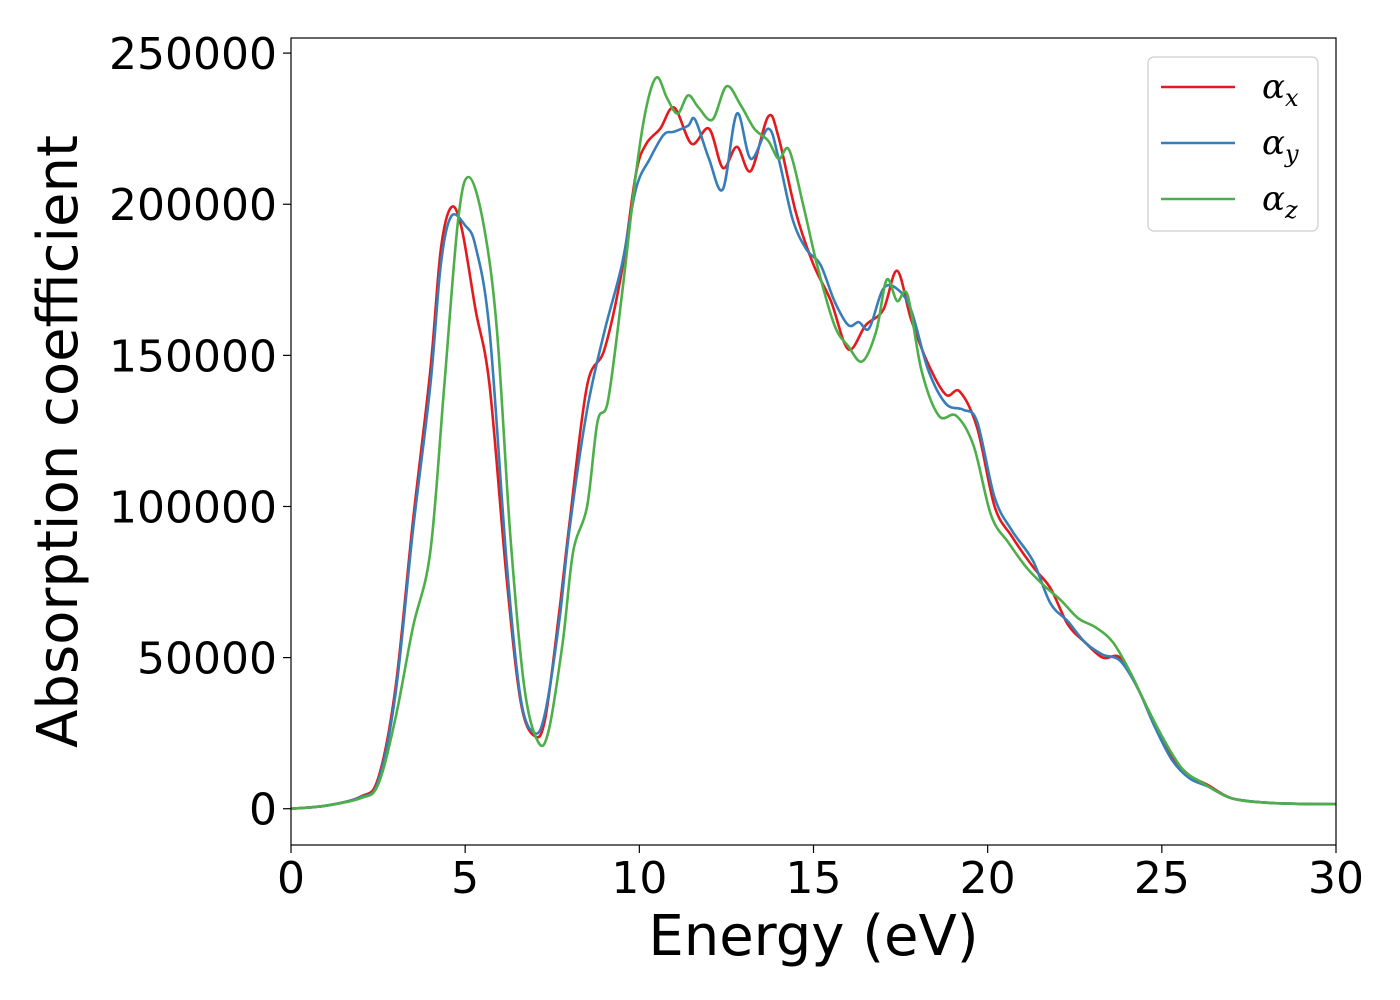  What do you see at coordinates (193, 54) in the screenshot?
I see `y-tick-label: 250000` at bounding box center [193, 54].